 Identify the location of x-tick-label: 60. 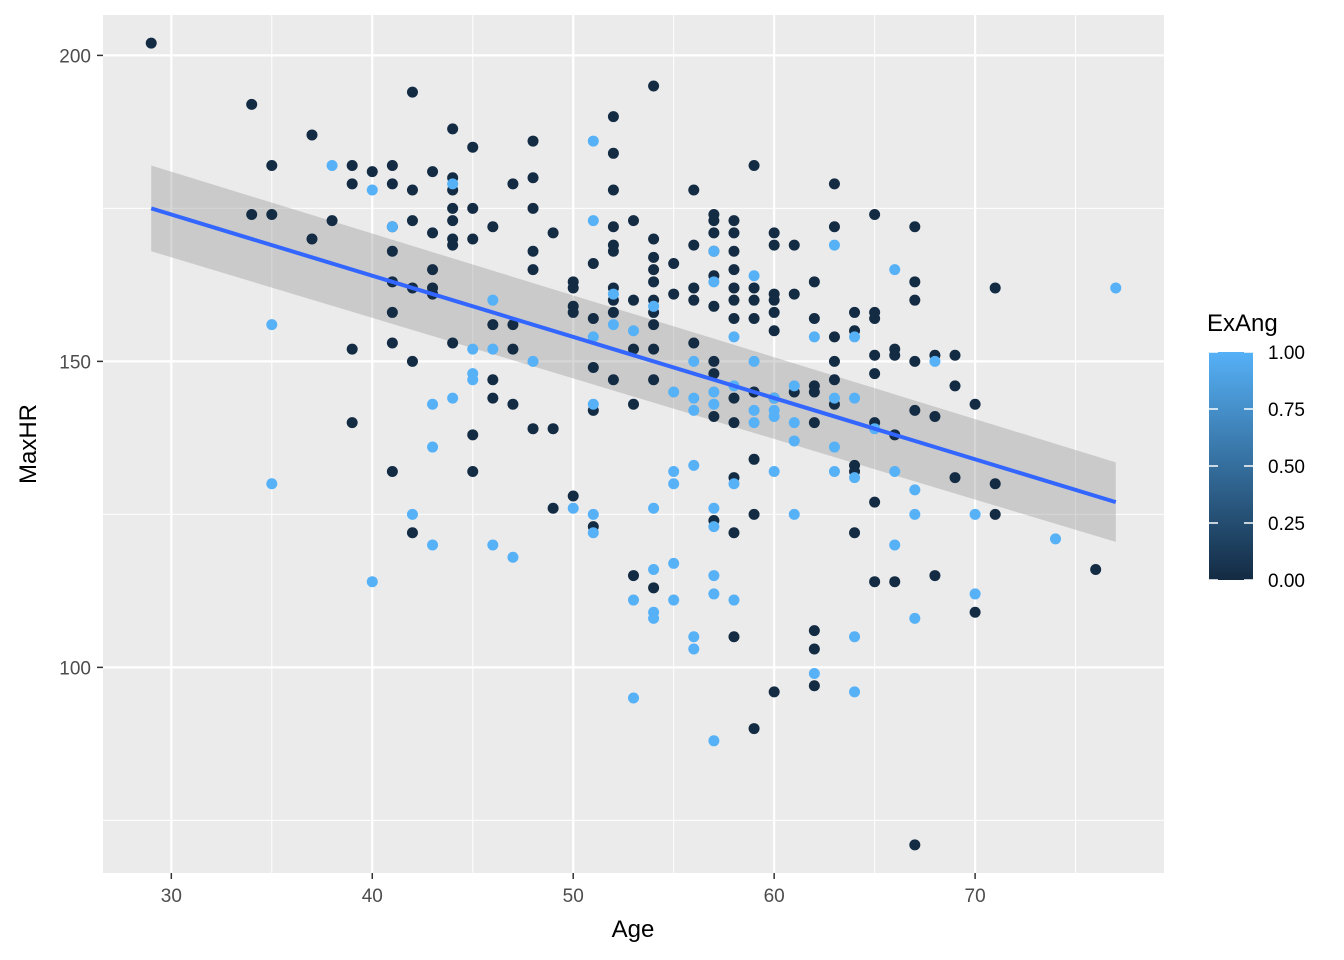
(774, 896).